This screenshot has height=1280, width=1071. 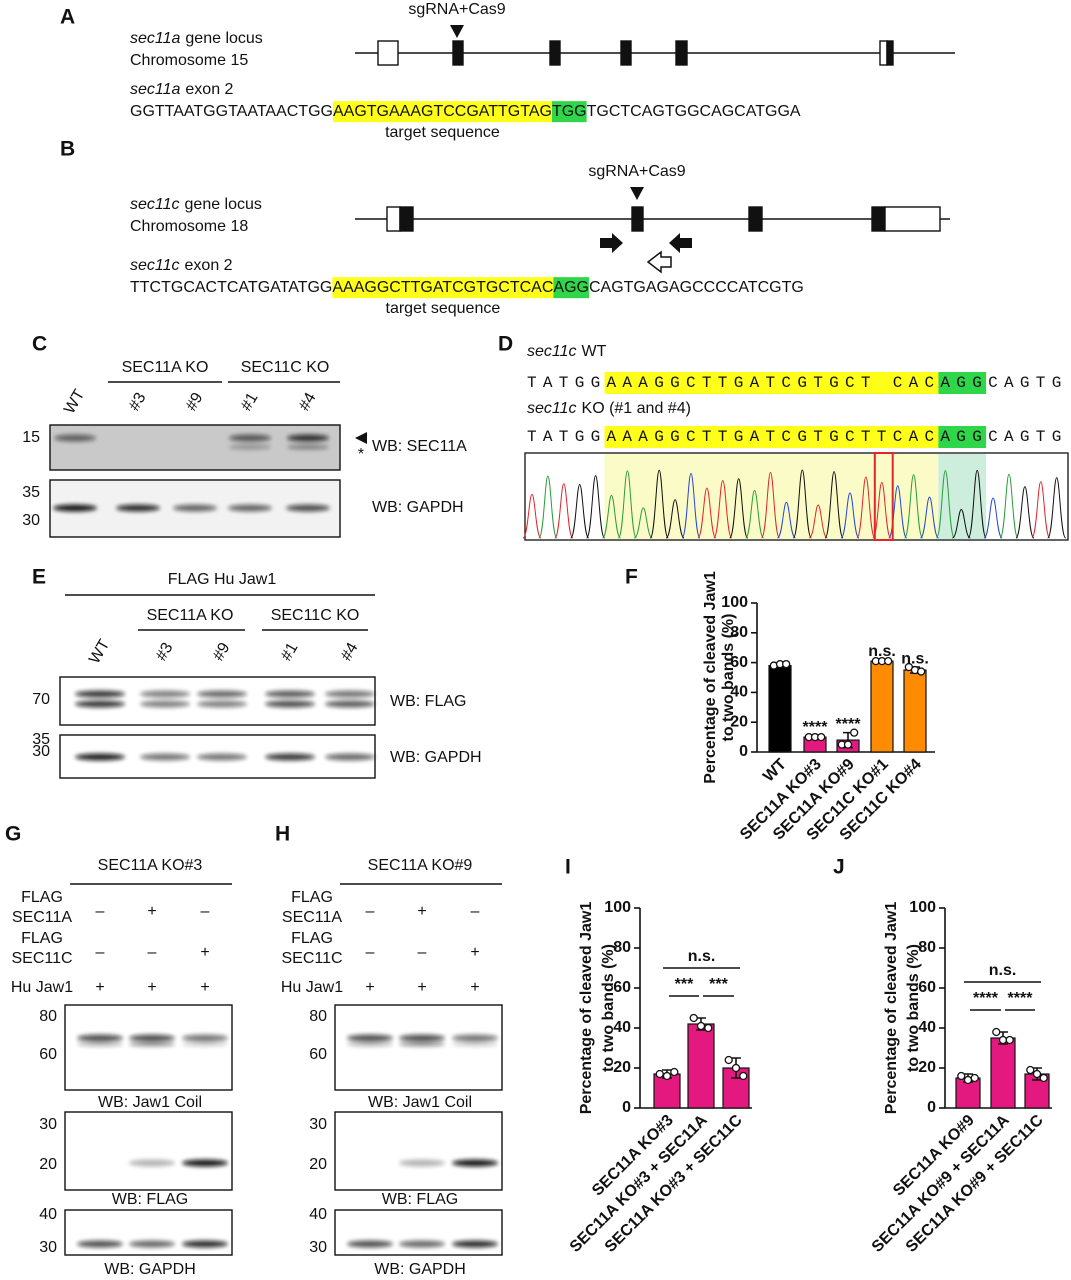 What do you see at coordinates (41, 699) in the screenshot?
I see `marker: 70` at bounding box center [41, 699].